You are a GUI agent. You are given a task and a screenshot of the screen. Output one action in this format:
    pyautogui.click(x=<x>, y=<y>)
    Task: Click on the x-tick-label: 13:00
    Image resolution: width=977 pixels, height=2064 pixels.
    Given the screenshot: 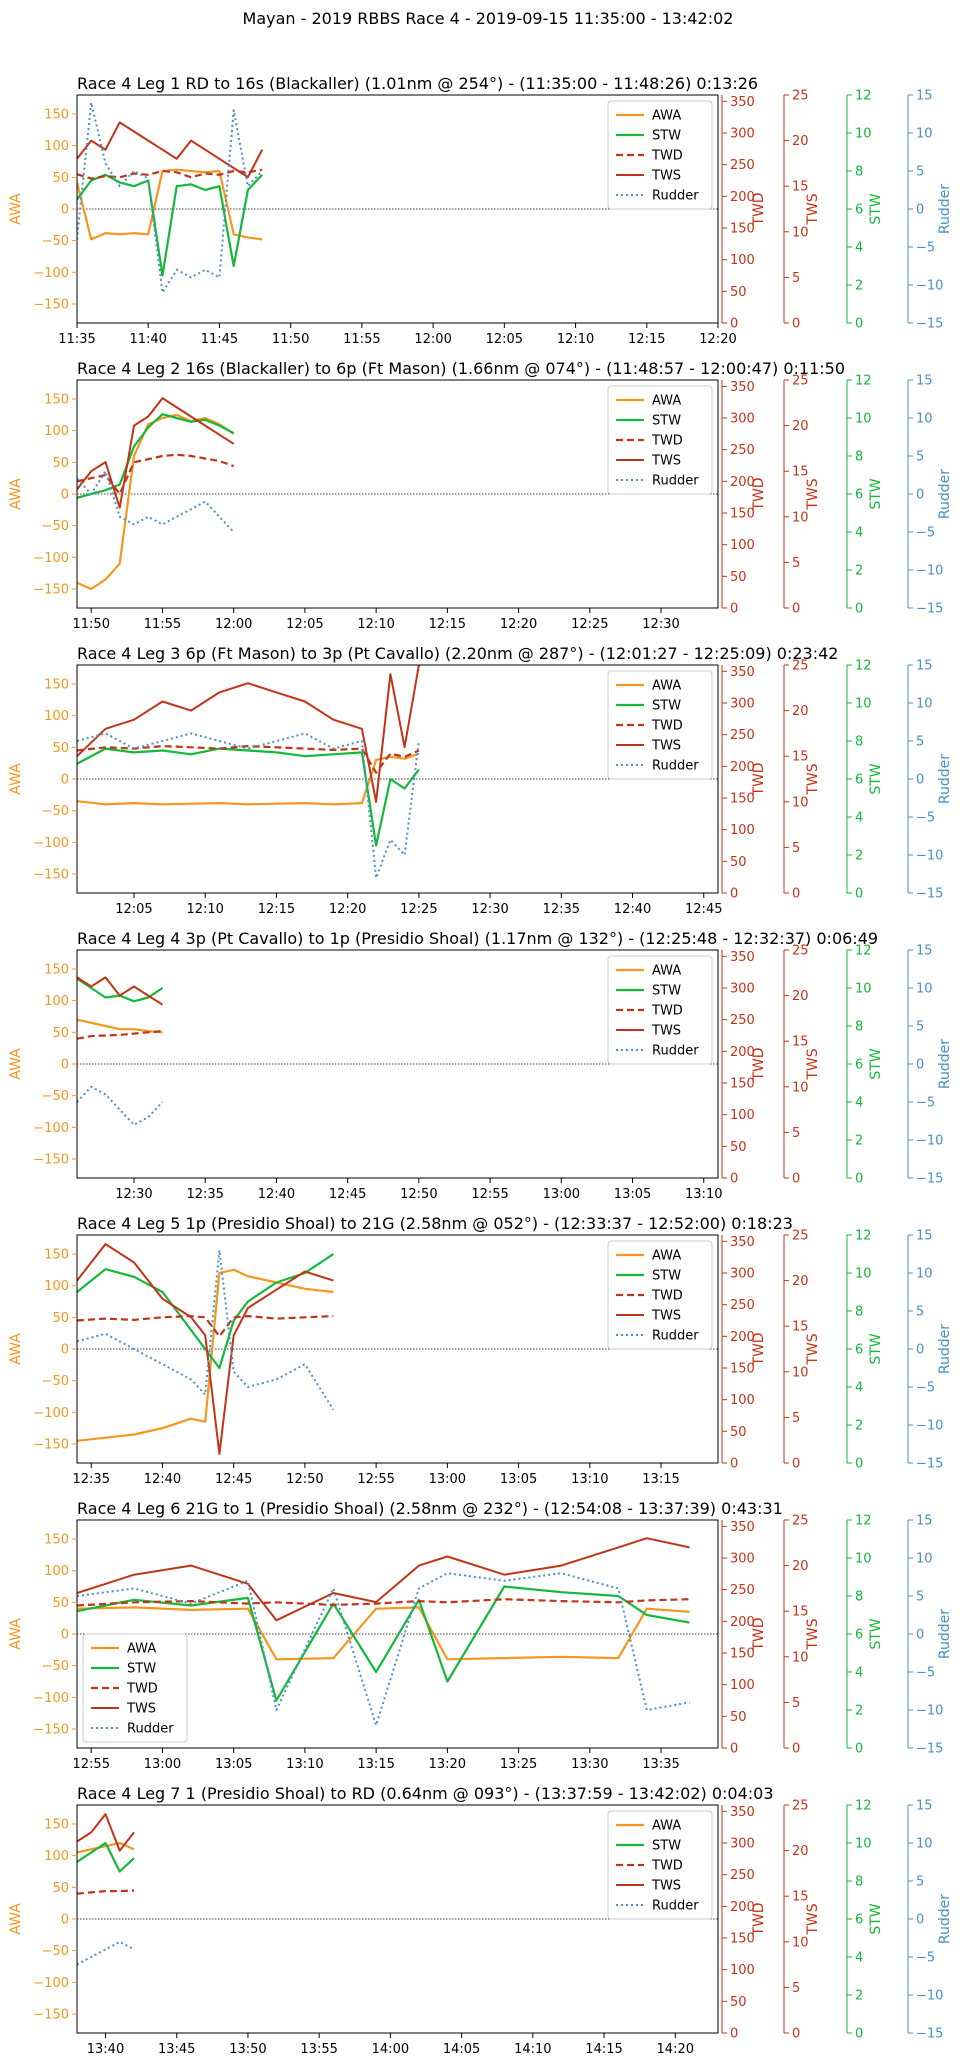 What is the action you would take?
    pyautogui.click(x=447, y=1479)
    